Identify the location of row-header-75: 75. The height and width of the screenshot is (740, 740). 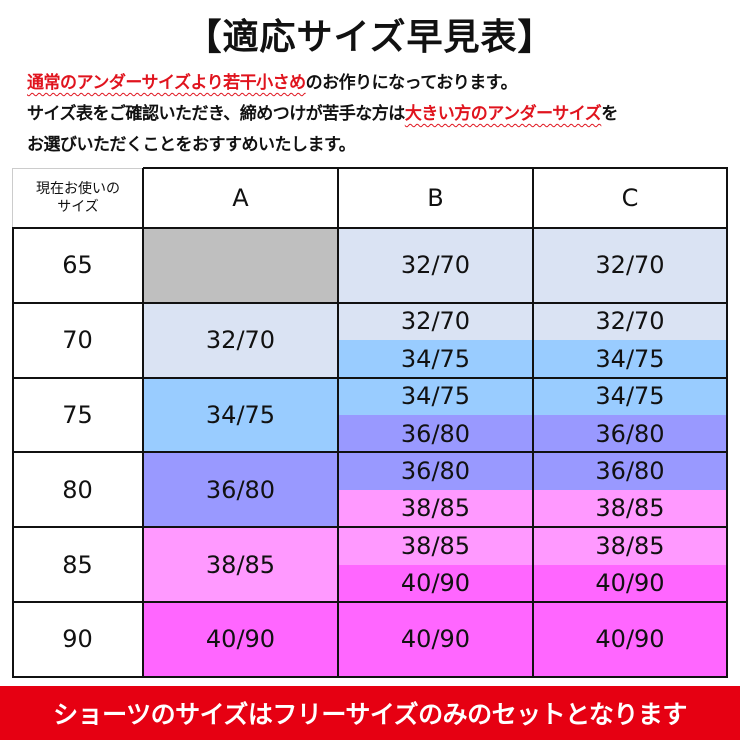
(77, 415).